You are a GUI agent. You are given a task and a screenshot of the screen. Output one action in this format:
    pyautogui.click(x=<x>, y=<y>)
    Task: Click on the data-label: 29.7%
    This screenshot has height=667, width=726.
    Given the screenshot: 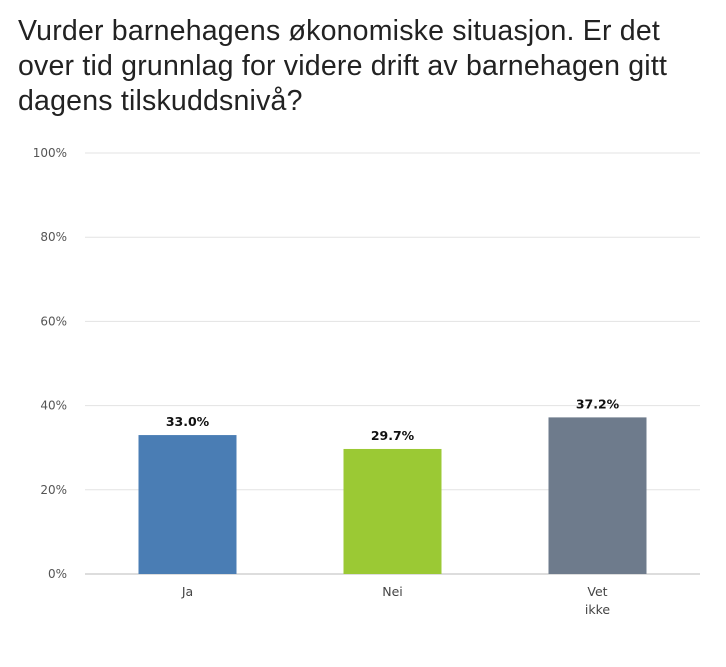 What is the action you would take?
    pyautogui.click(x=393, y=435)
    